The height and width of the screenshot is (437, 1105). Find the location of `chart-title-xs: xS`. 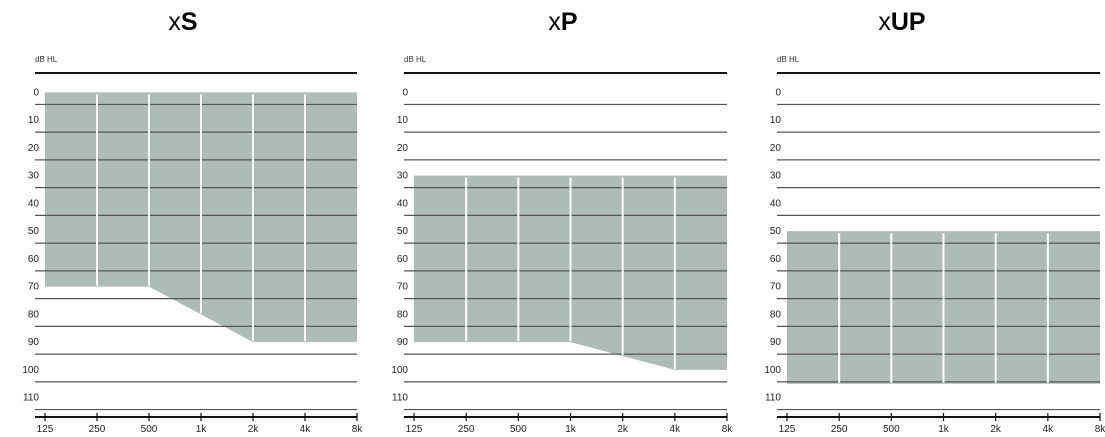

chart-title-xs: xS is located at coordinates (183, 22).